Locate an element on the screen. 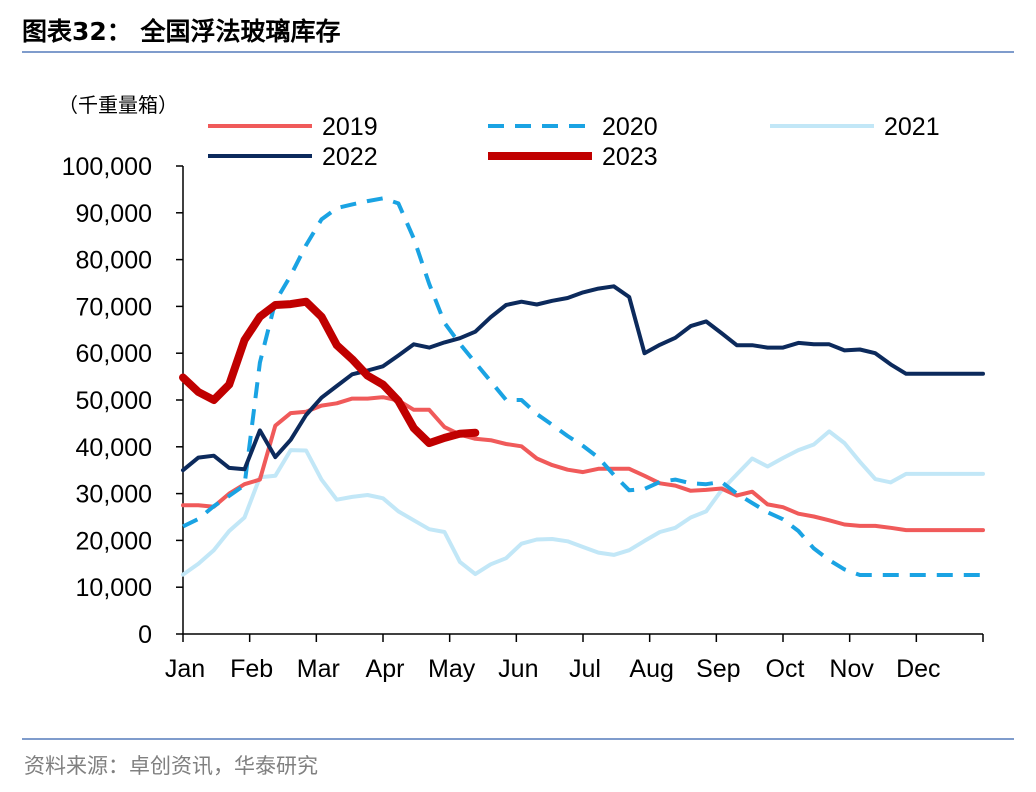  series-line-2023 is located at coordinates (329, 372).